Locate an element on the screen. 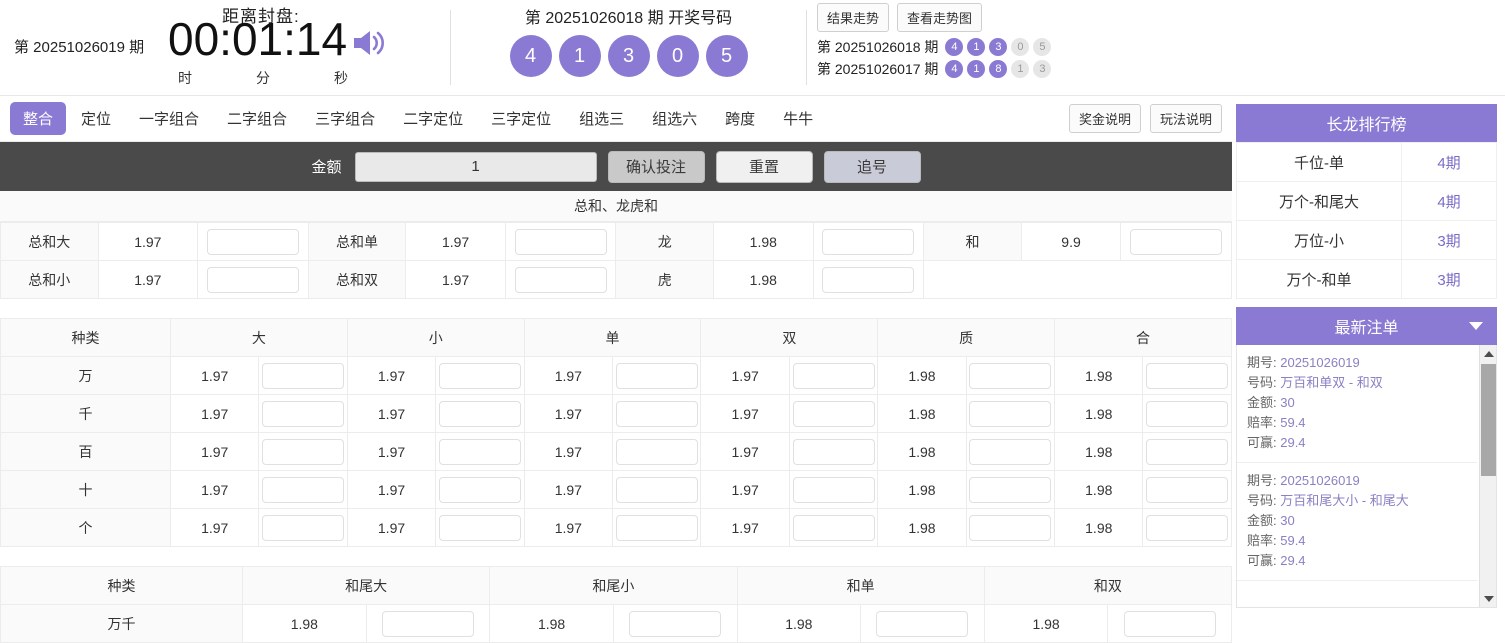 This screenshot has width=1505, height=643. bet-option-label: 总和小 is located at coordinates (49, 279).